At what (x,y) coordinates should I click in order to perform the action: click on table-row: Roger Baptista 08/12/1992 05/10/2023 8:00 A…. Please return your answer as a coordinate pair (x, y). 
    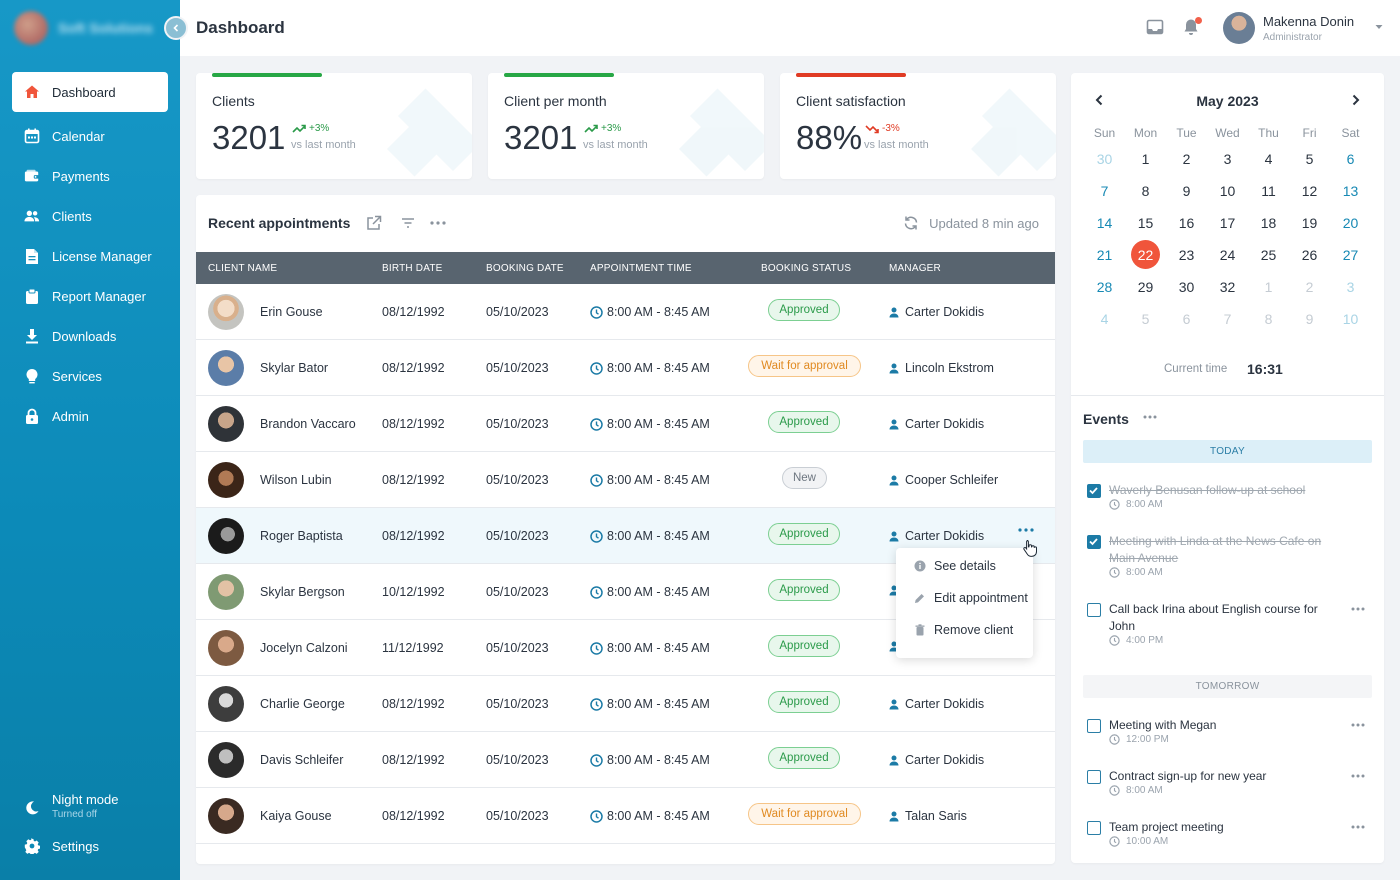
    Looking at the image, I should click on (625, 536).